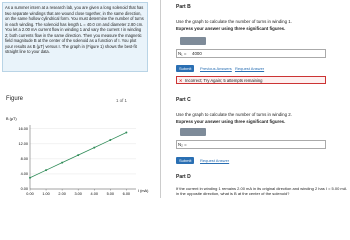  I want to click on answer-label: N₂ =, so click(182, 144).